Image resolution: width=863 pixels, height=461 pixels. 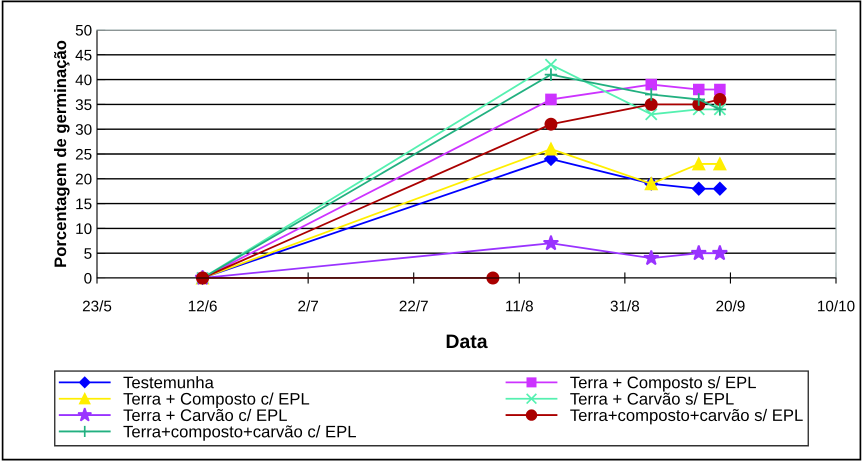 I want to click on legend-label: Terra + Composto s/ EPL, so click(x=663, y=384).